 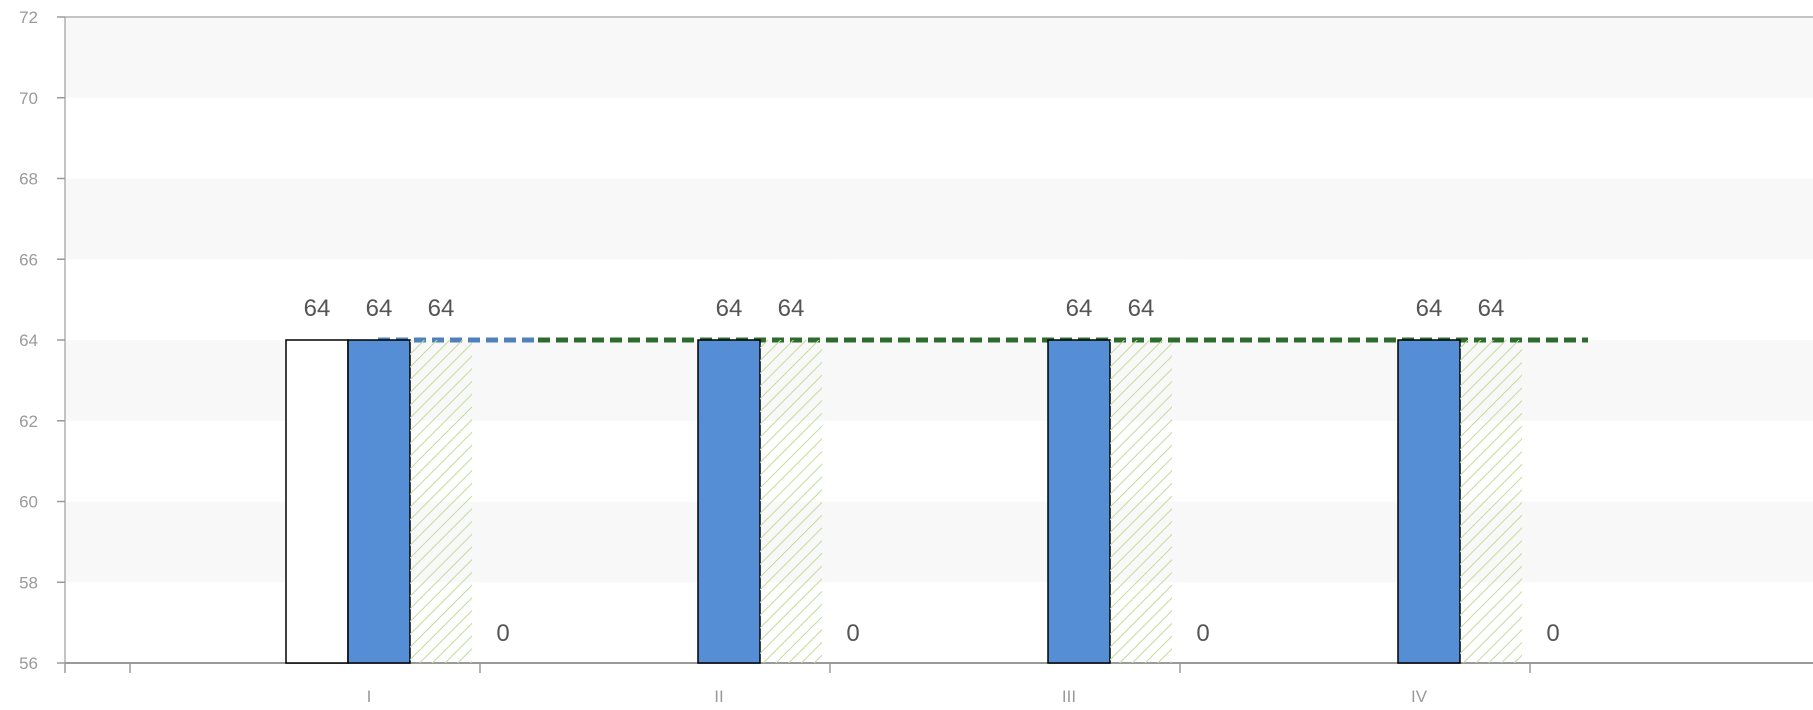 What do you see at coordinates (28, 663) in the screenshot?
I see `y-tick-label: 56` at bounding box center [28, 663].